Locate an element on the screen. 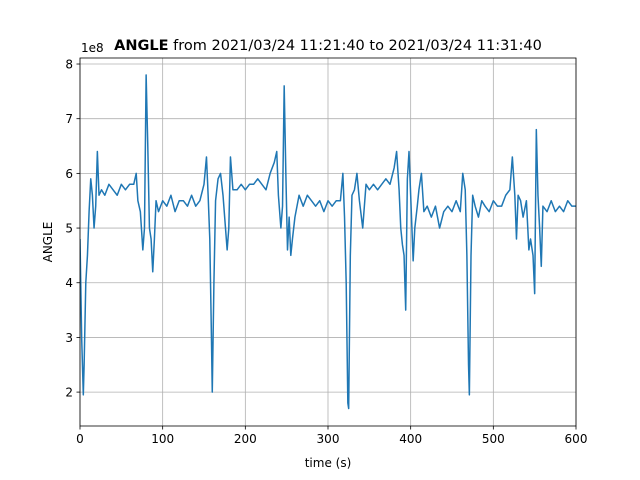 This screenshot has height=480, width=640. x-tick-label: 500 is located at coordinates (493, 439).